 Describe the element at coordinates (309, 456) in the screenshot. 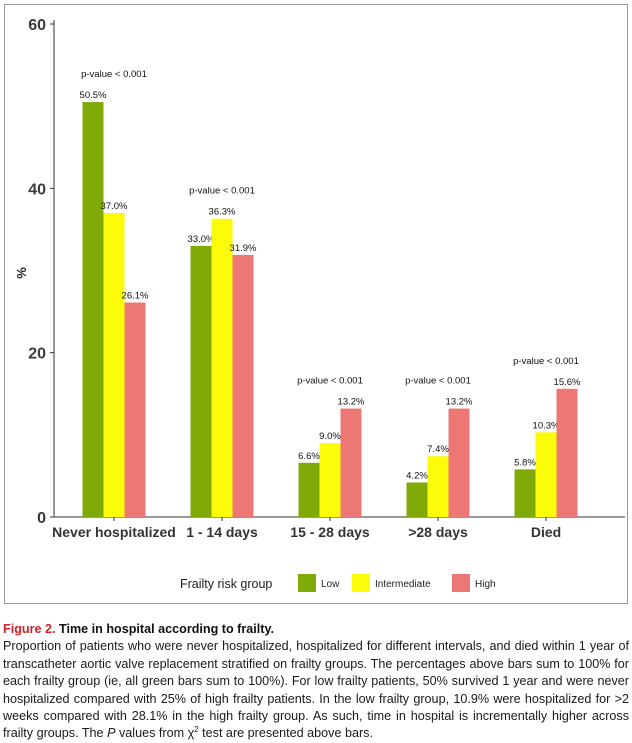

I see `data-label: 6.6%` at that location.